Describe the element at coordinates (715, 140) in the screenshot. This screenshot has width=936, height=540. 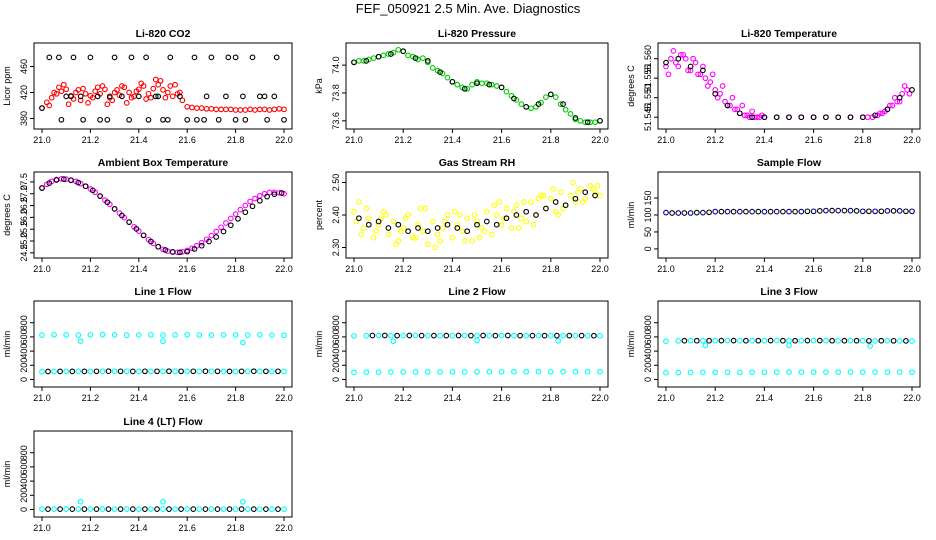
I see `x-tick-label: 21.2` at that location.